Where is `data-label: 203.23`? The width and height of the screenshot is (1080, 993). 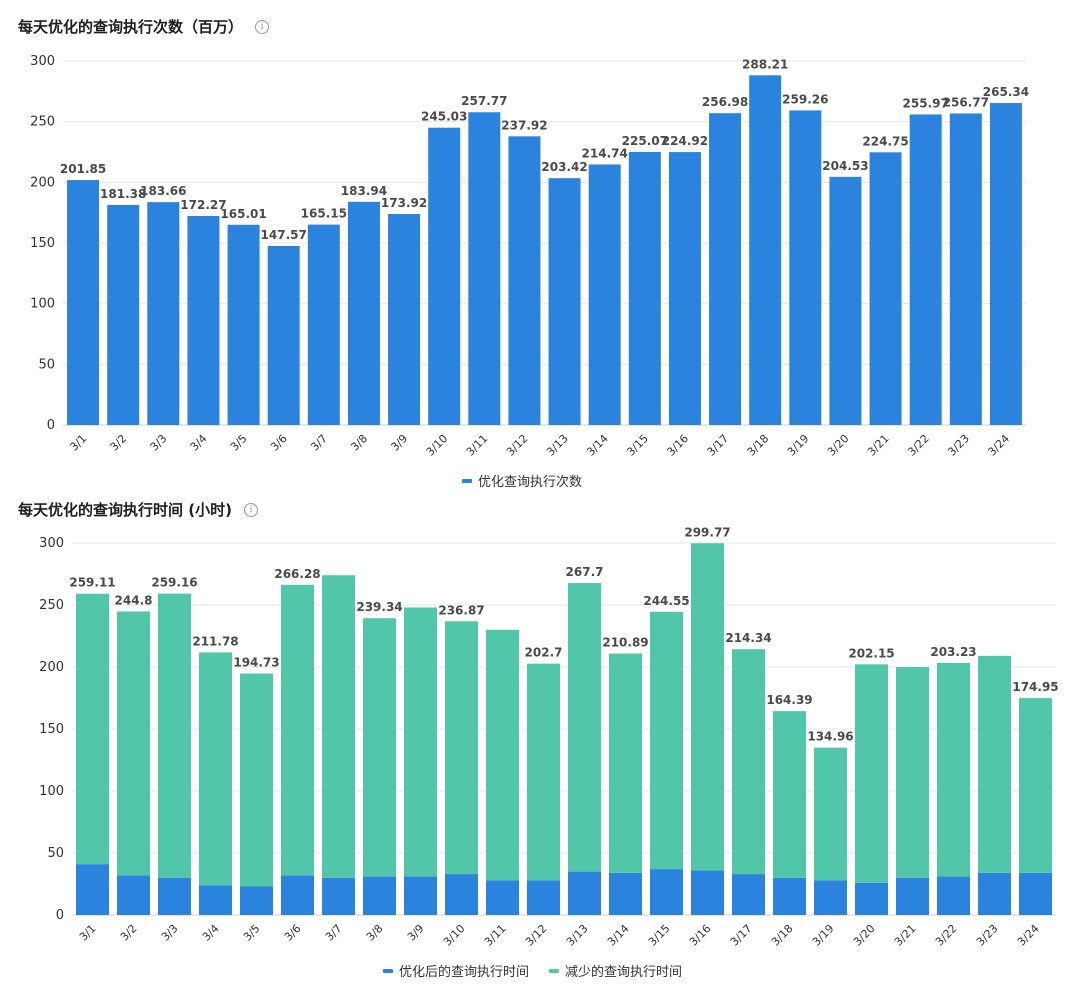 data-label: 203.23 is located at coordinates (953, 652).